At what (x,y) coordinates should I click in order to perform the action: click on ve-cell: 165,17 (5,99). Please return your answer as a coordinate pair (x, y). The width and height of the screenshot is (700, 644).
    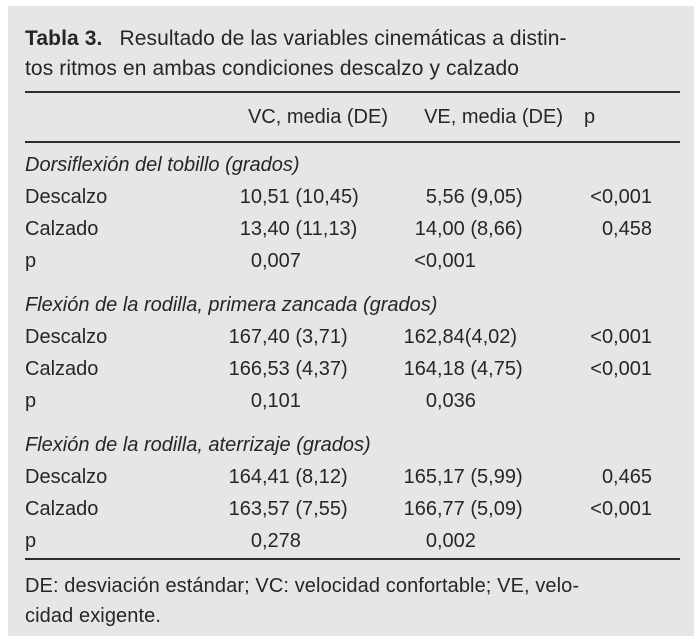
    Looking at the image, I should click on (463, 477).